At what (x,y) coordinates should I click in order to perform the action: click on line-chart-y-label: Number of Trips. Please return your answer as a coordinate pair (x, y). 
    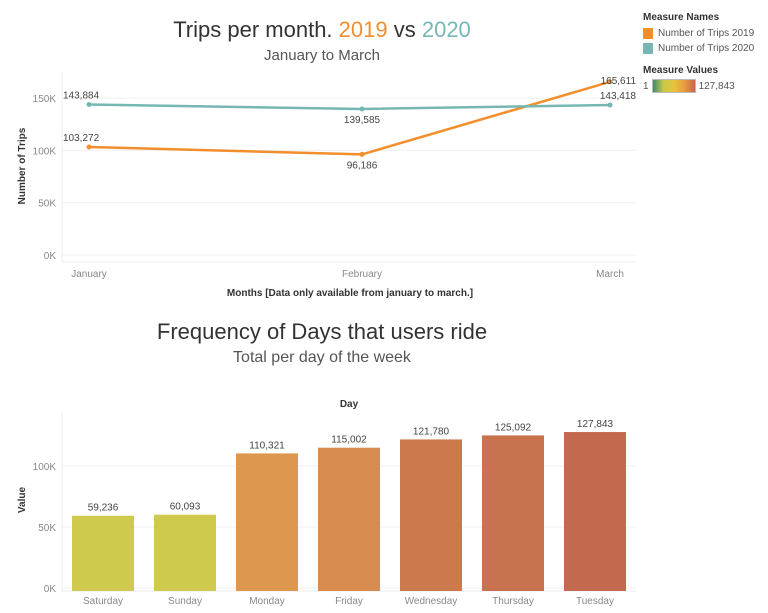
    Looking at the image, I should click on (22, 165).